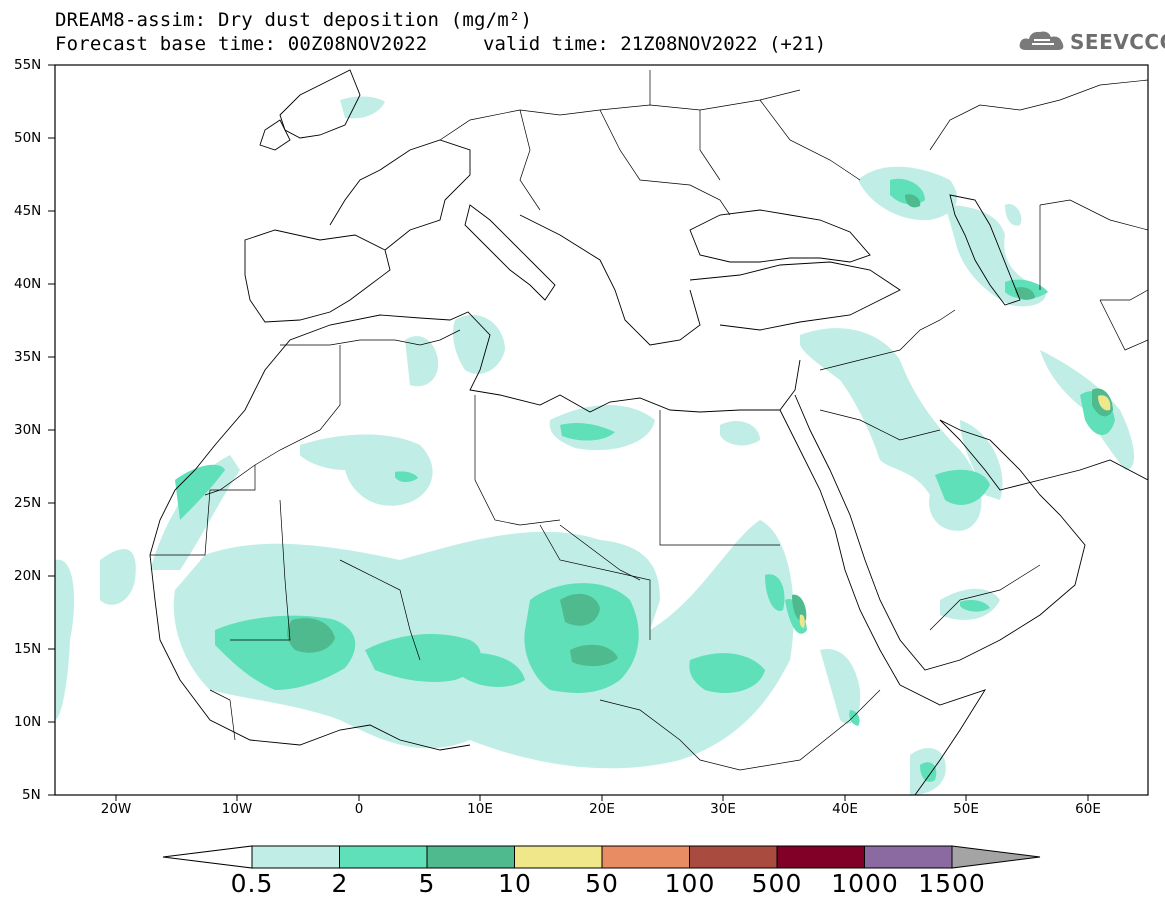  I want to click on colorbar-label: 50, so click(602, 883).